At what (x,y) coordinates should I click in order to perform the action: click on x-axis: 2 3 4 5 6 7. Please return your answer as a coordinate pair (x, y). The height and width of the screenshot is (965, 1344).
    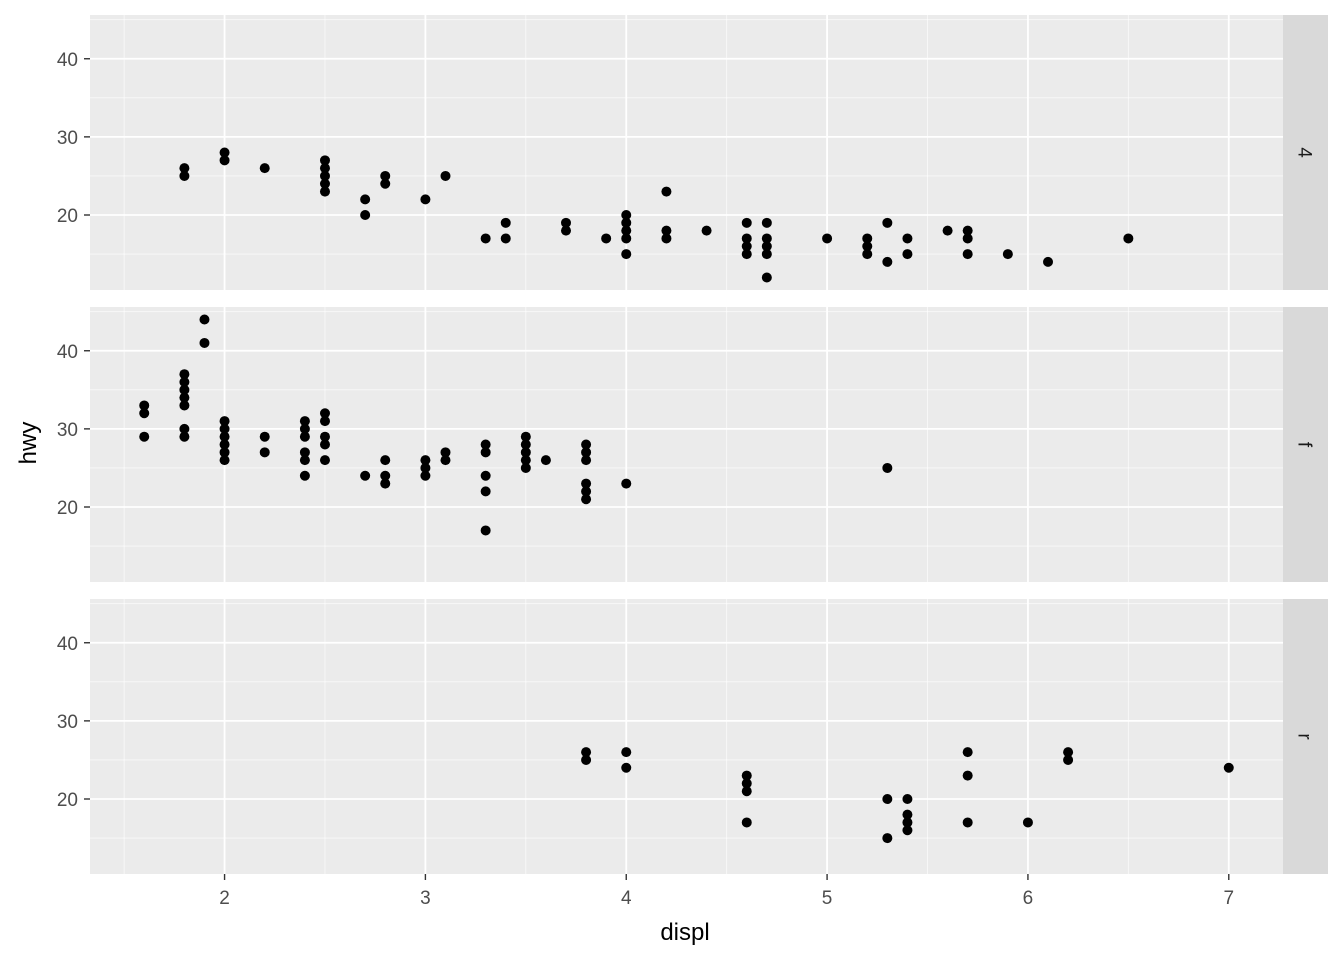
    Looking at the image, I should click on (726, 891).